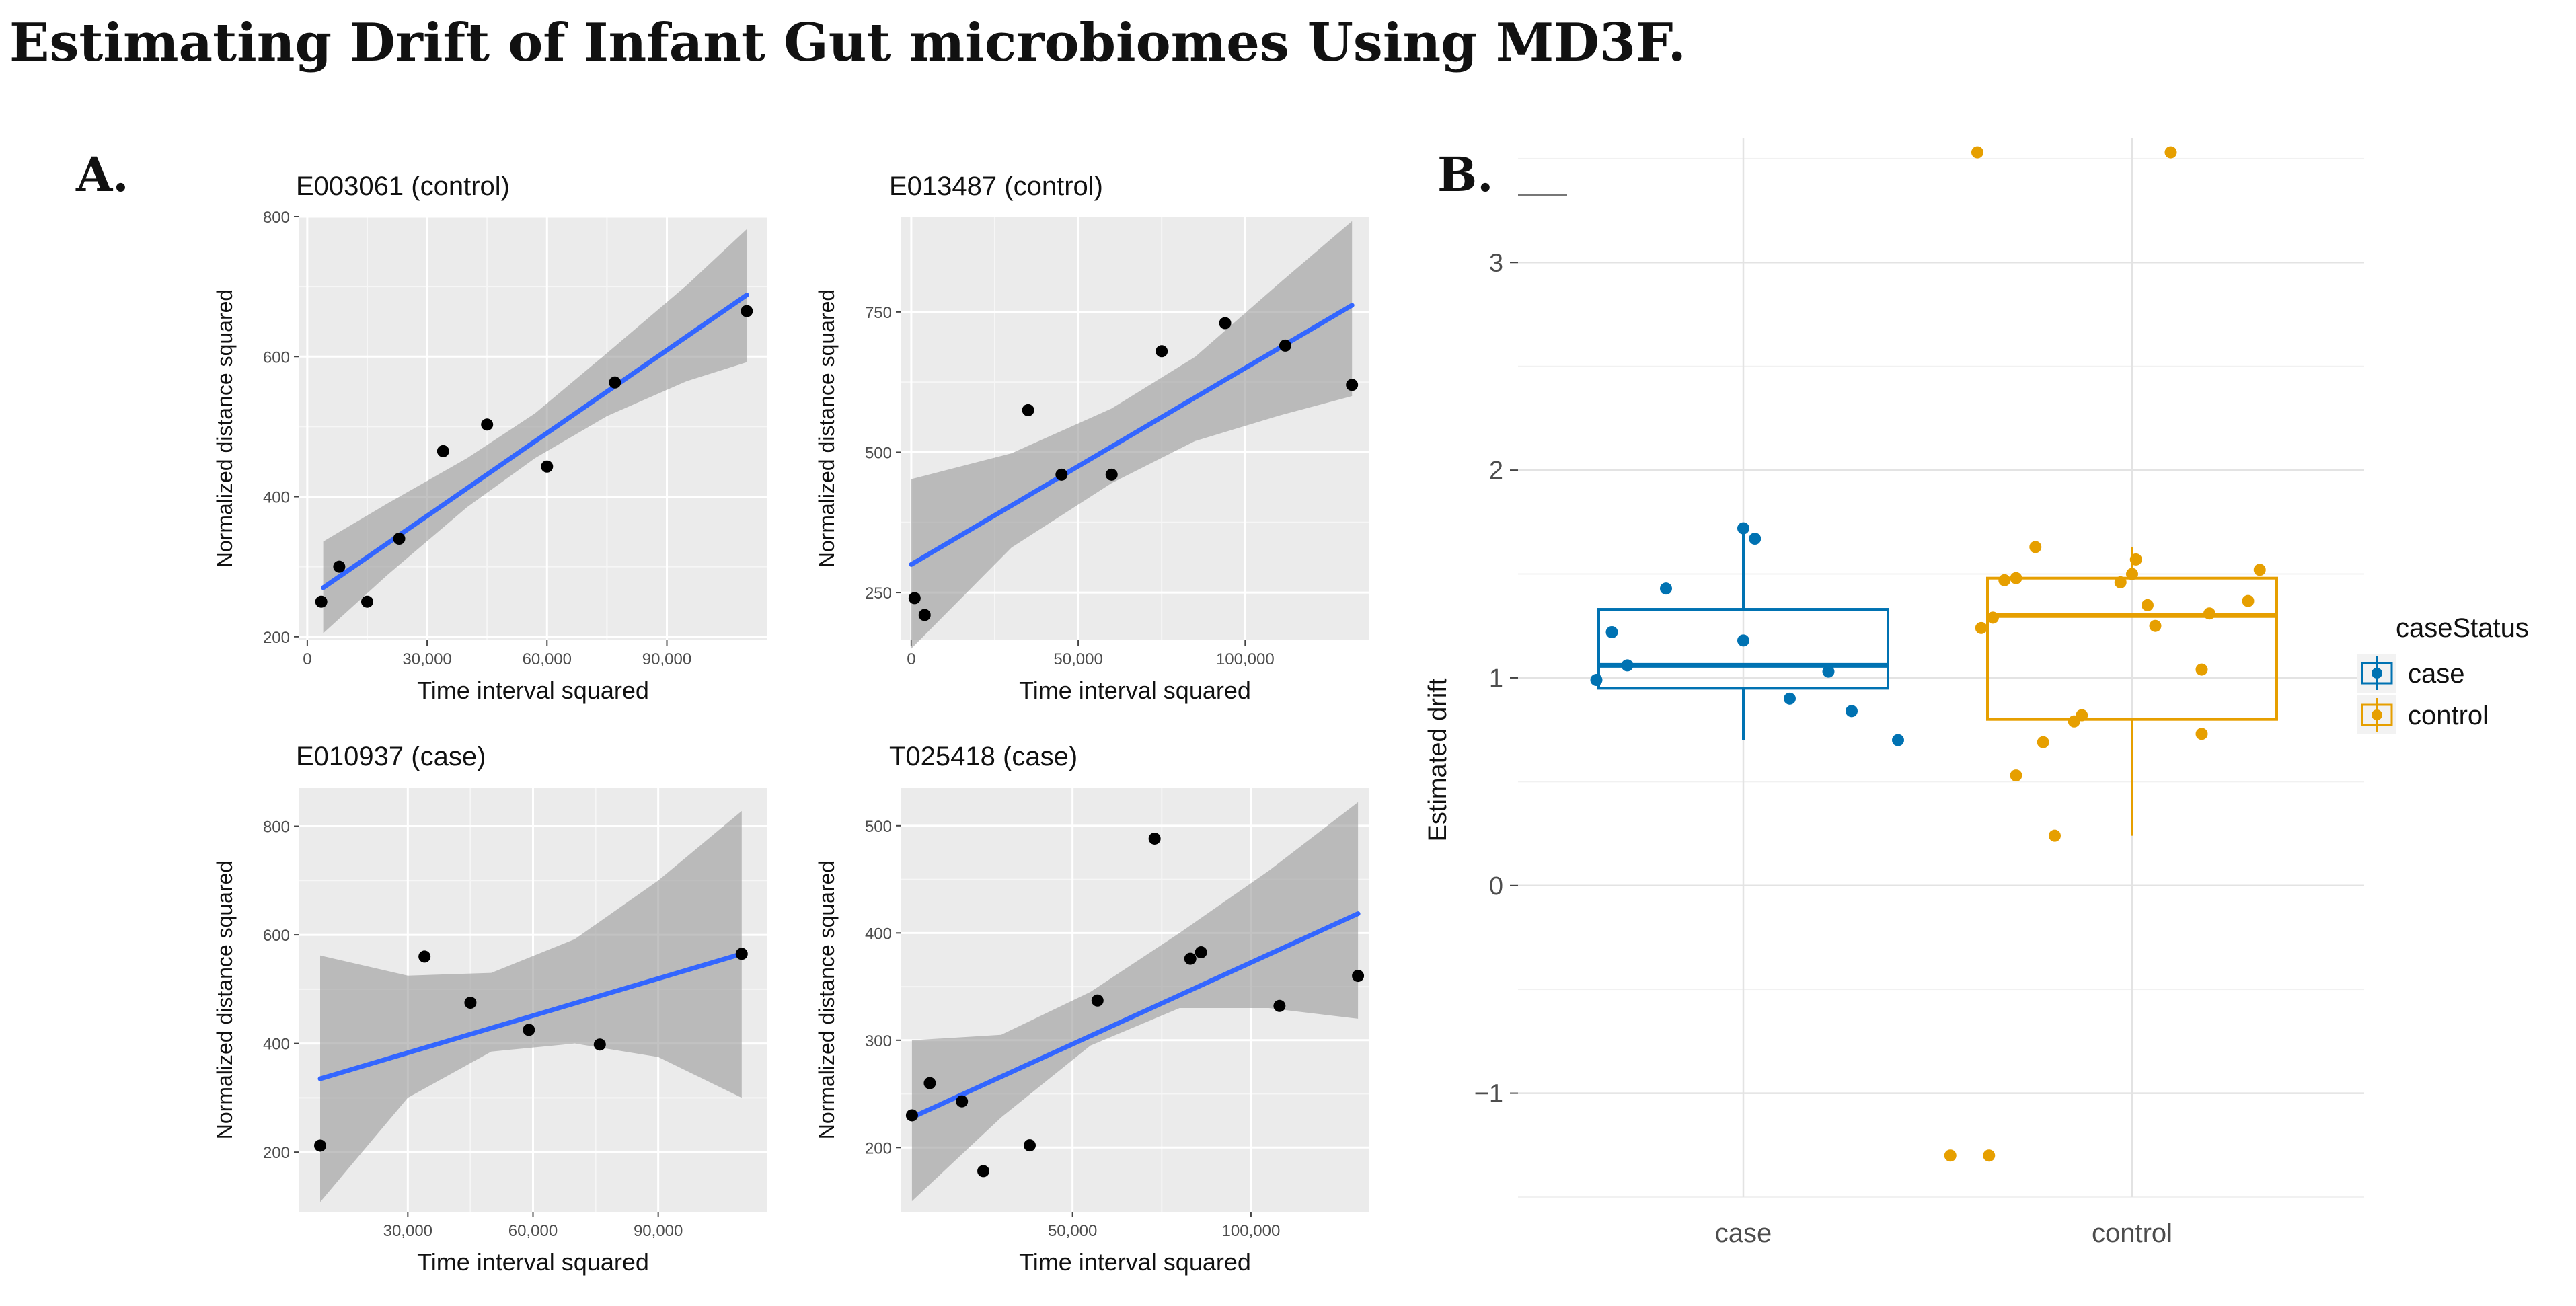 The width and height of the screenshot is (2576, 1306). I want to click on legend-title: caseStatus, so click(2462, 628).